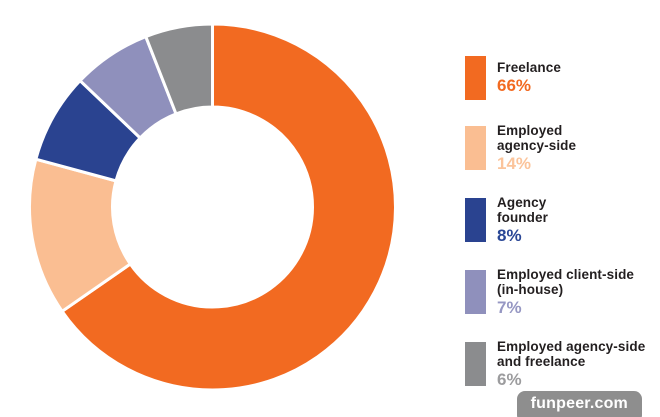 This screenshot has width=660, height=417. Describe the element at coordinates (178, 69) in the screenshot. I see `donut-segment-employed-agency-side-and-freelance` at that location.